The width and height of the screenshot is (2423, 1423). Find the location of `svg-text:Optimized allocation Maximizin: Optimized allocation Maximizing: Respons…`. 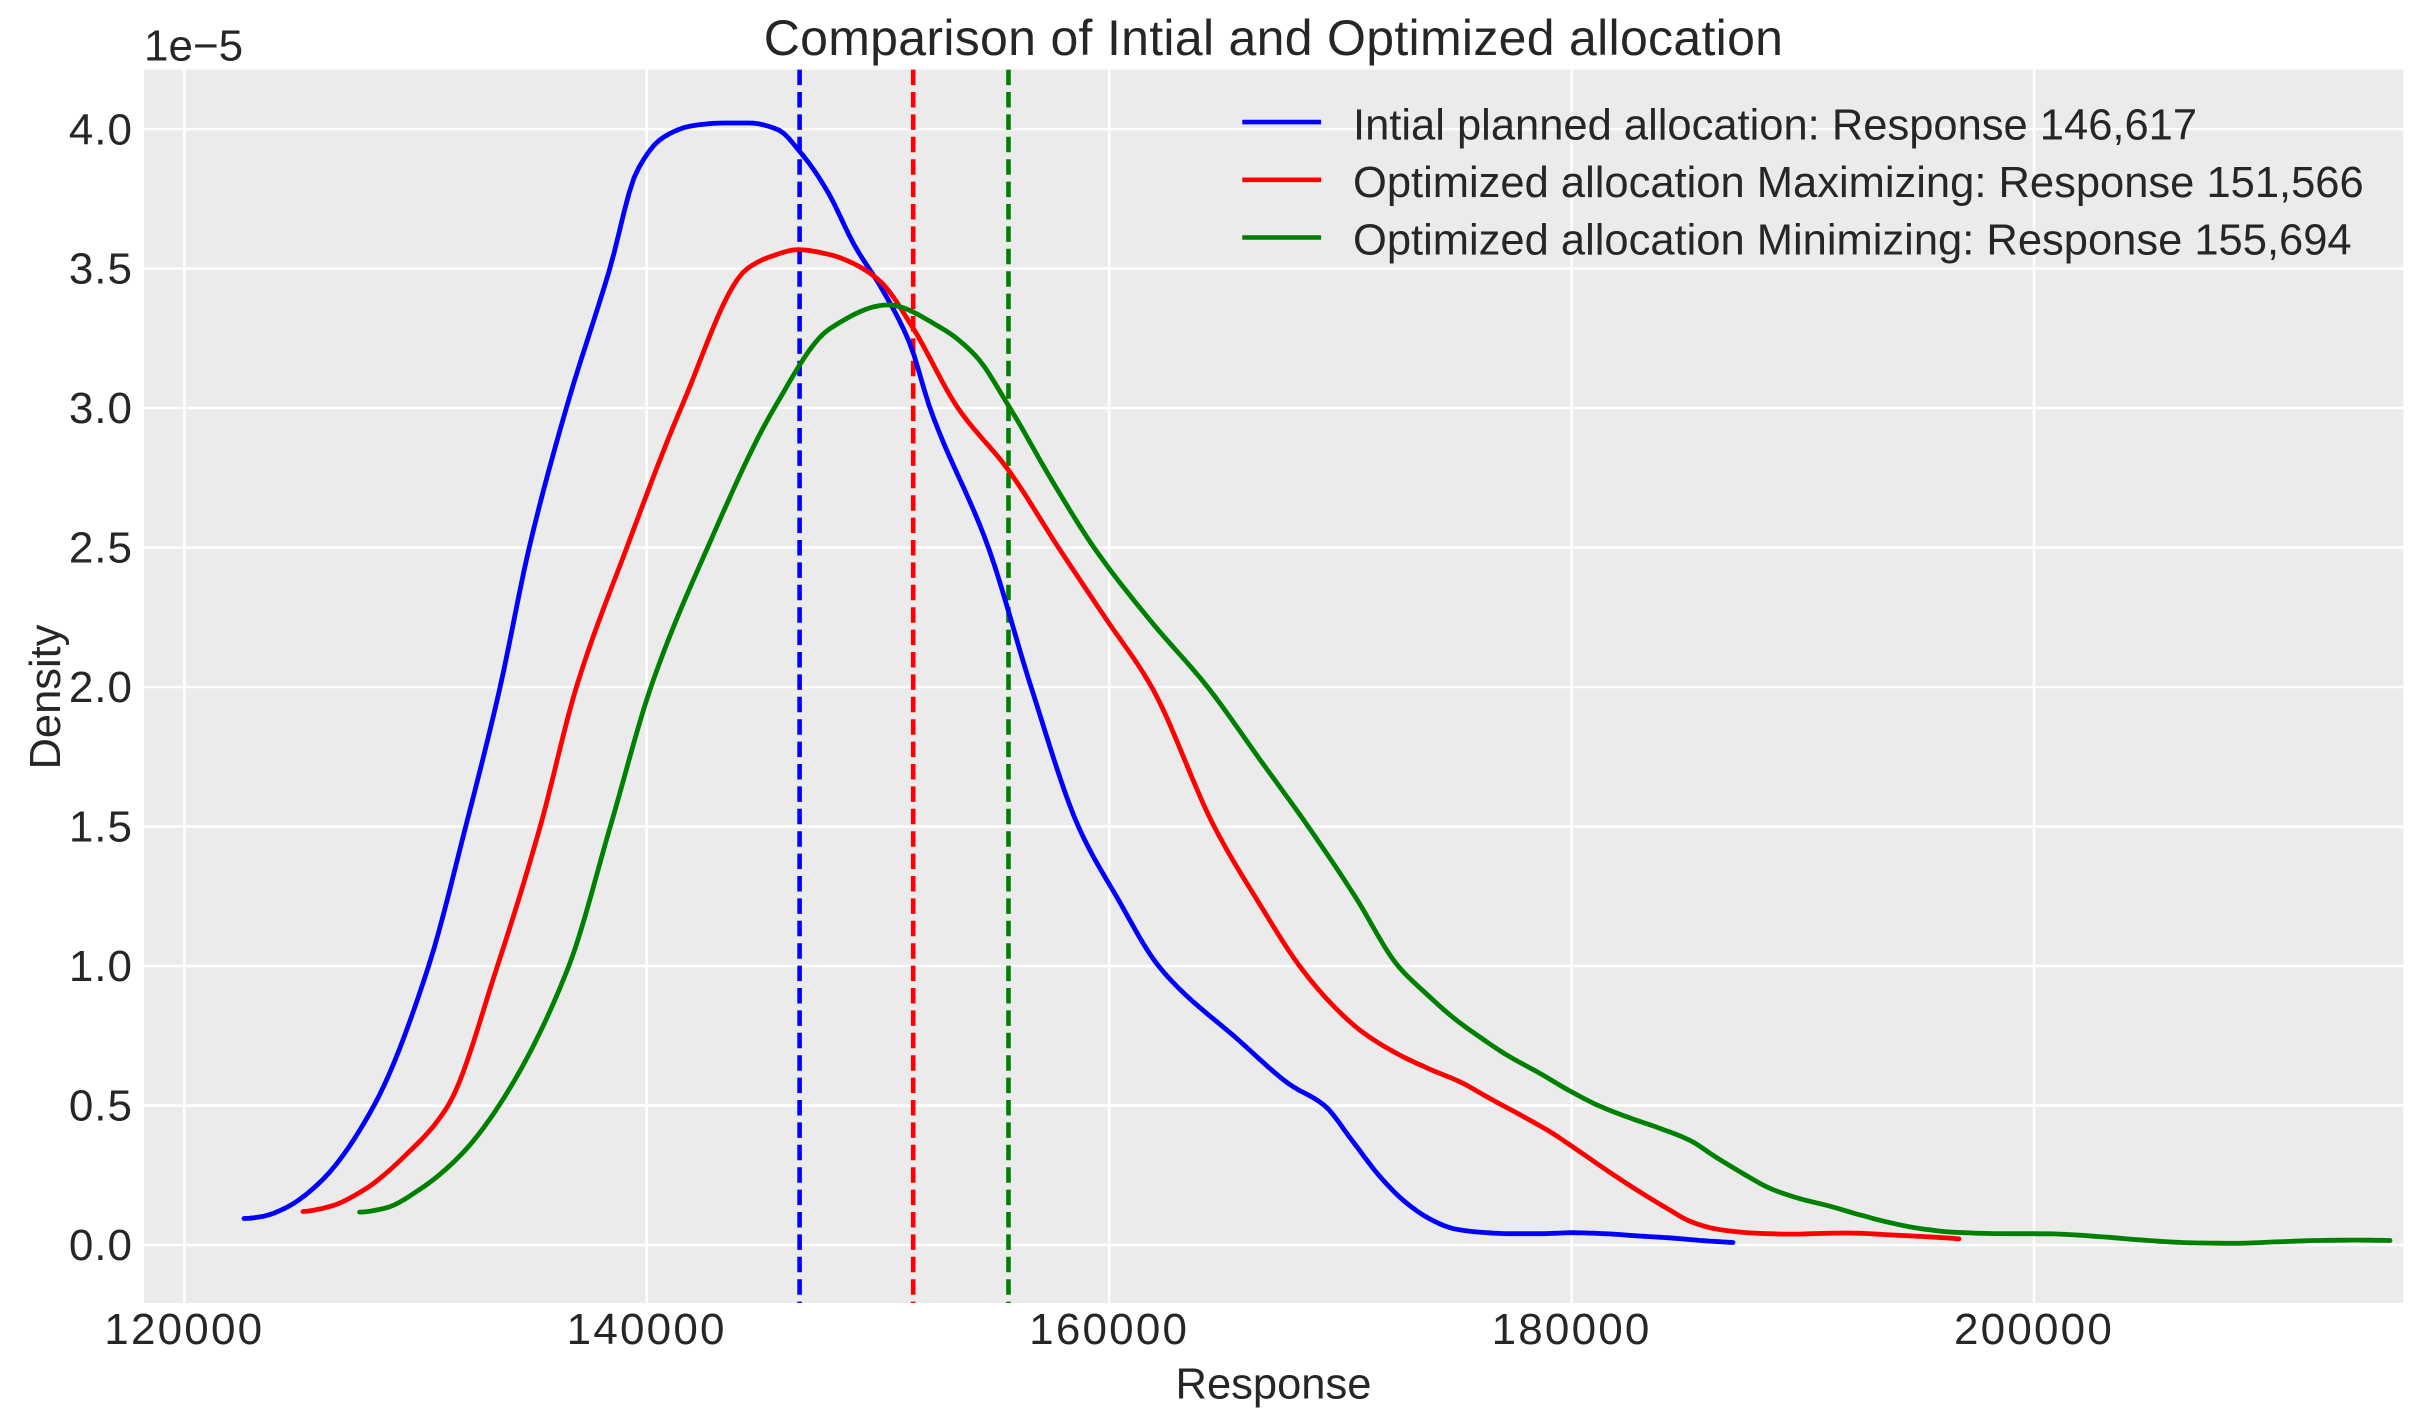

svg-text:Optimized allocation Maximizin: Optimized allocation Maximizing: Respons… is located at coordinates (1858, 183).